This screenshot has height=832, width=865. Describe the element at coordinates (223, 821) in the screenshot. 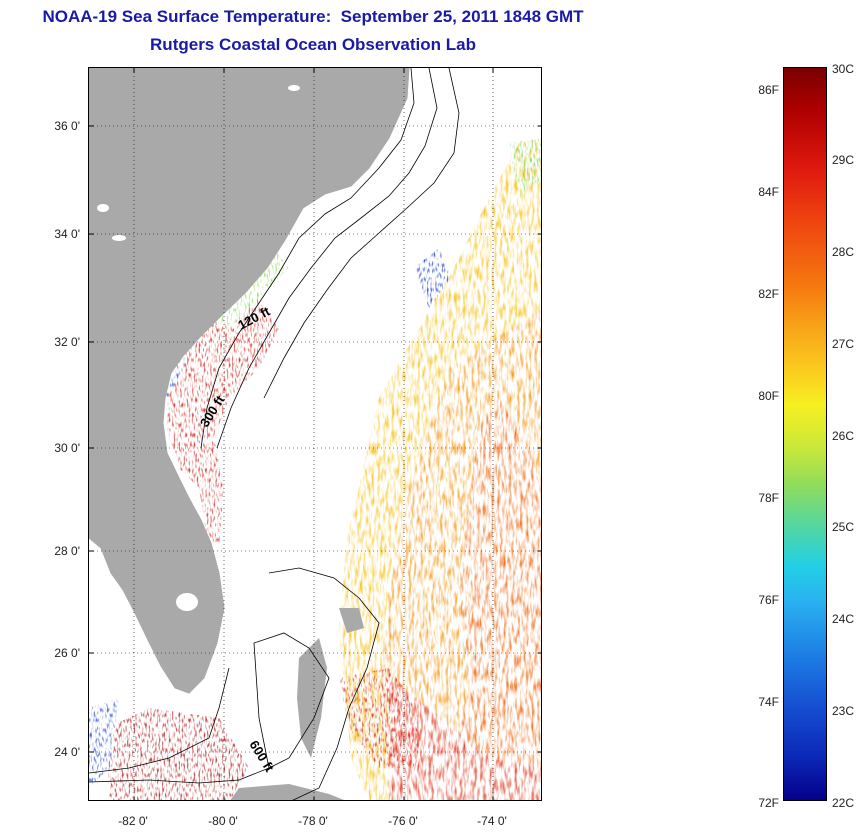

I see `lon-label-80: -80 0'` at that location.